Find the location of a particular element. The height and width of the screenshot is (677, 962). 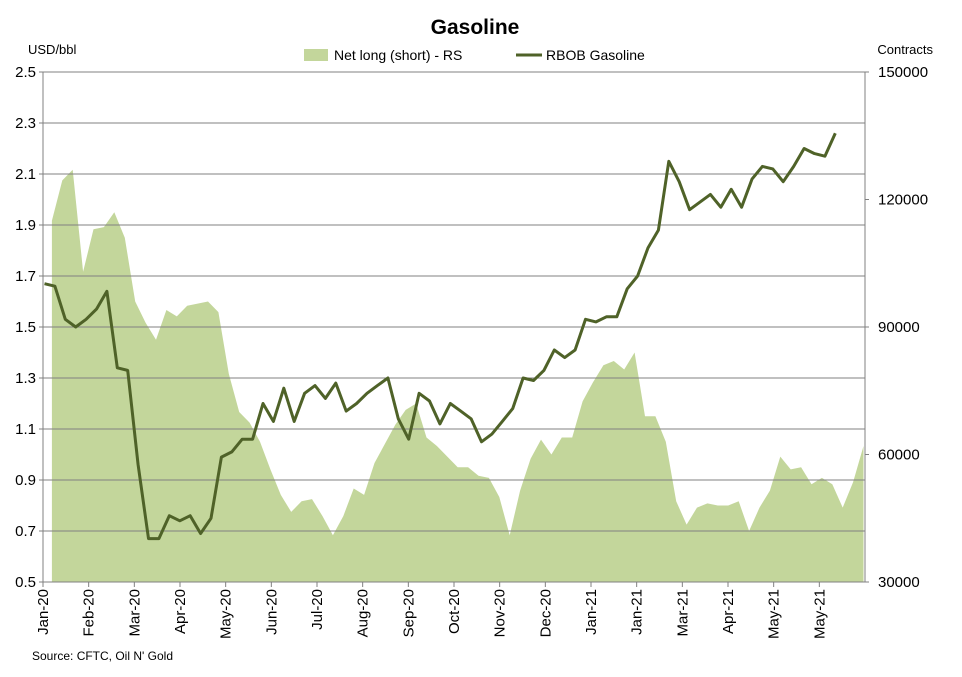

legend-label-net-long: Net long (short) - RS is located at coordinates (398, 55).